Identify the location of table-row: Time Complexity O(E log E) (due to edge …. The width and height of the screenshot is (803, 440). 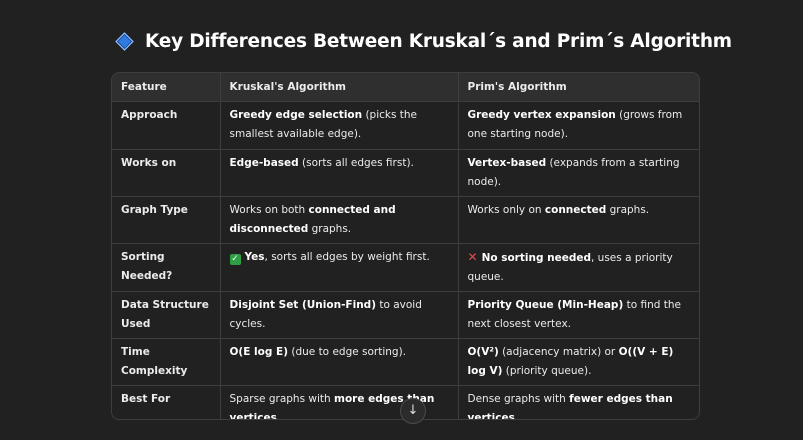
(405, 362).